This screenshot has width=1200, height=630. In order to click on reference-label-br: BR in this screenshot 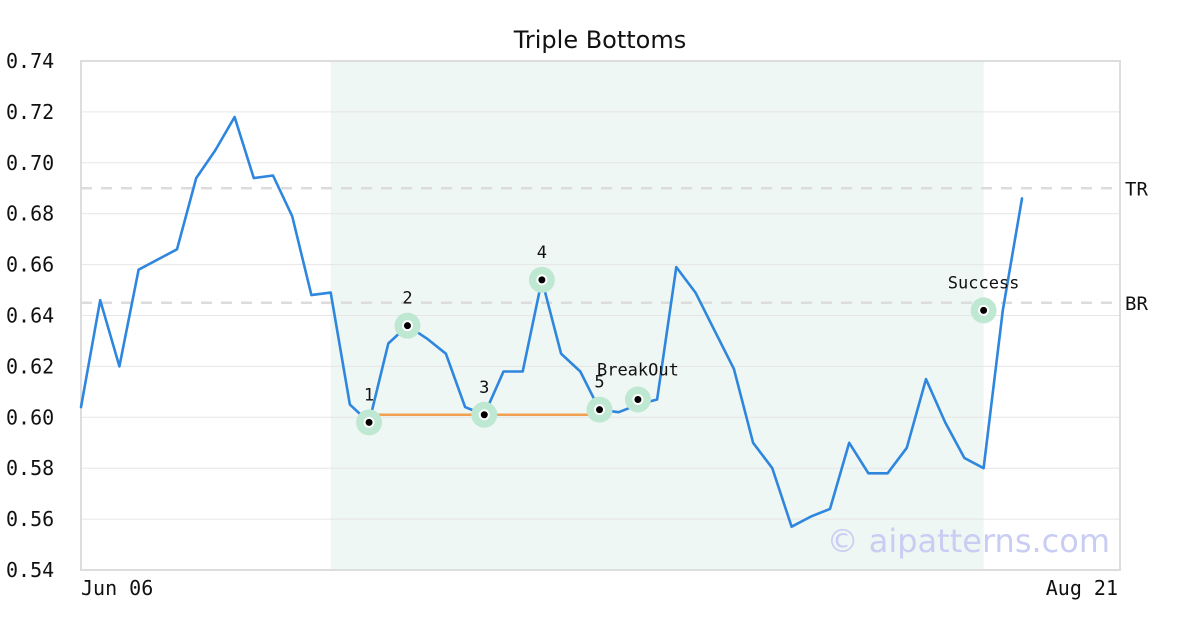, I will do `click(1136, 304)`.